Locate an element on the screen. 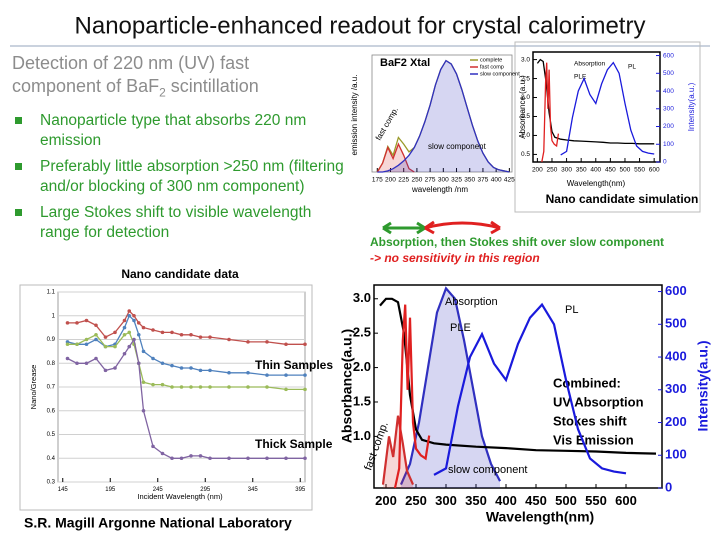  y-axis-label: Absorbance(a.u.) is located at coordinates (347, 386).